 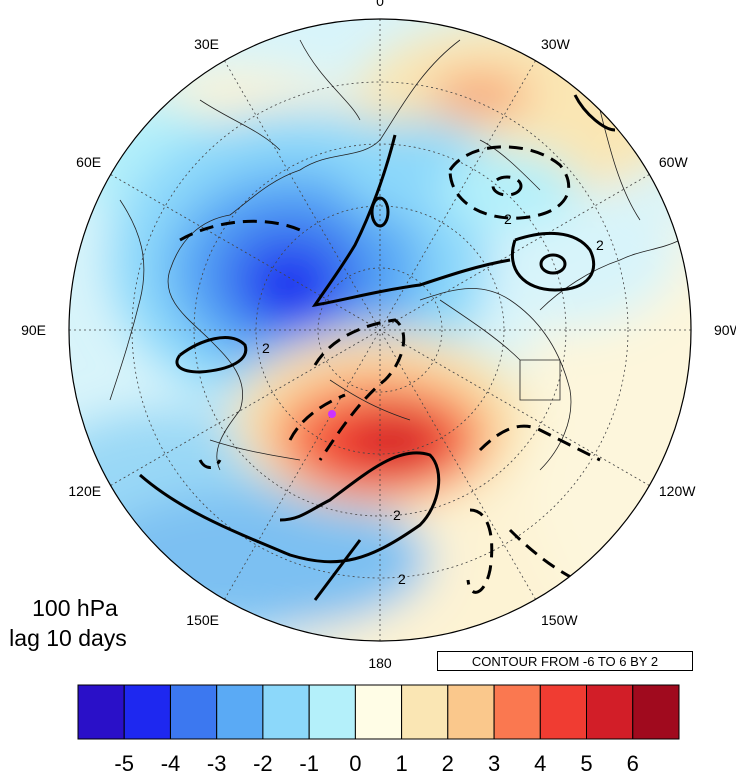 I want to click on longitude-label: 120E, so click(x=84, y=491).